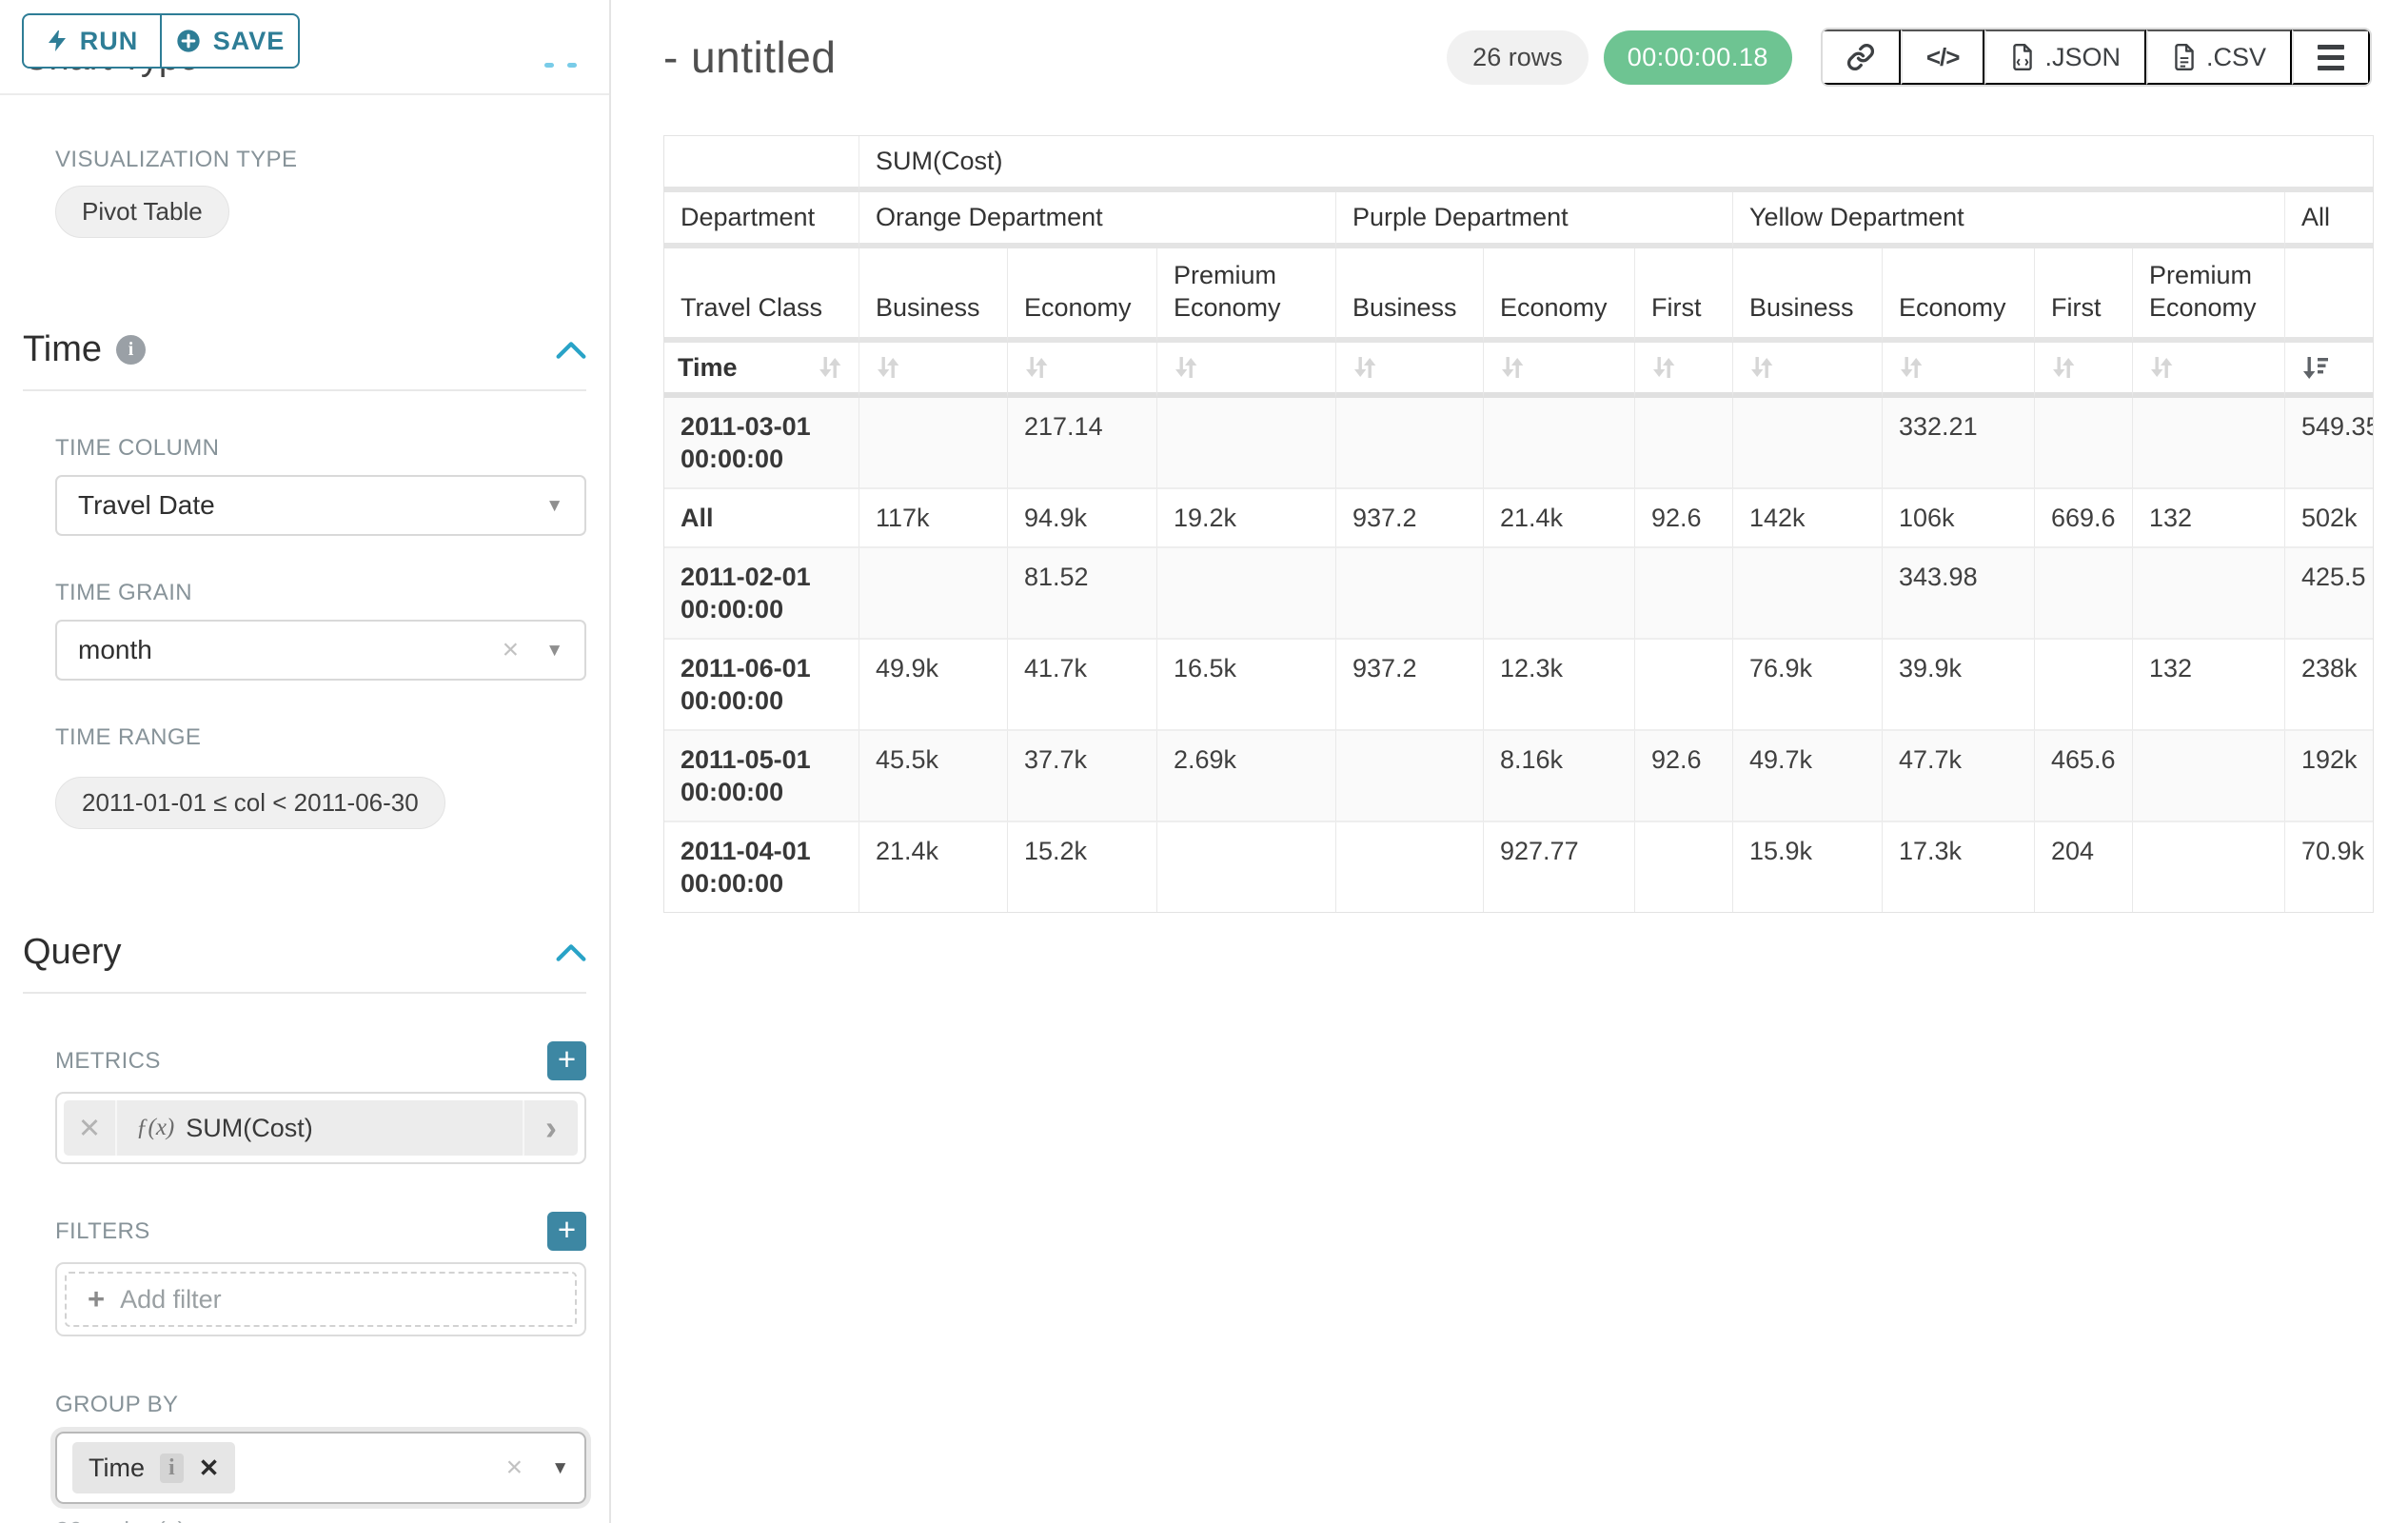  I want to click on export-csv-button: .CSV, so click(2218, 58).